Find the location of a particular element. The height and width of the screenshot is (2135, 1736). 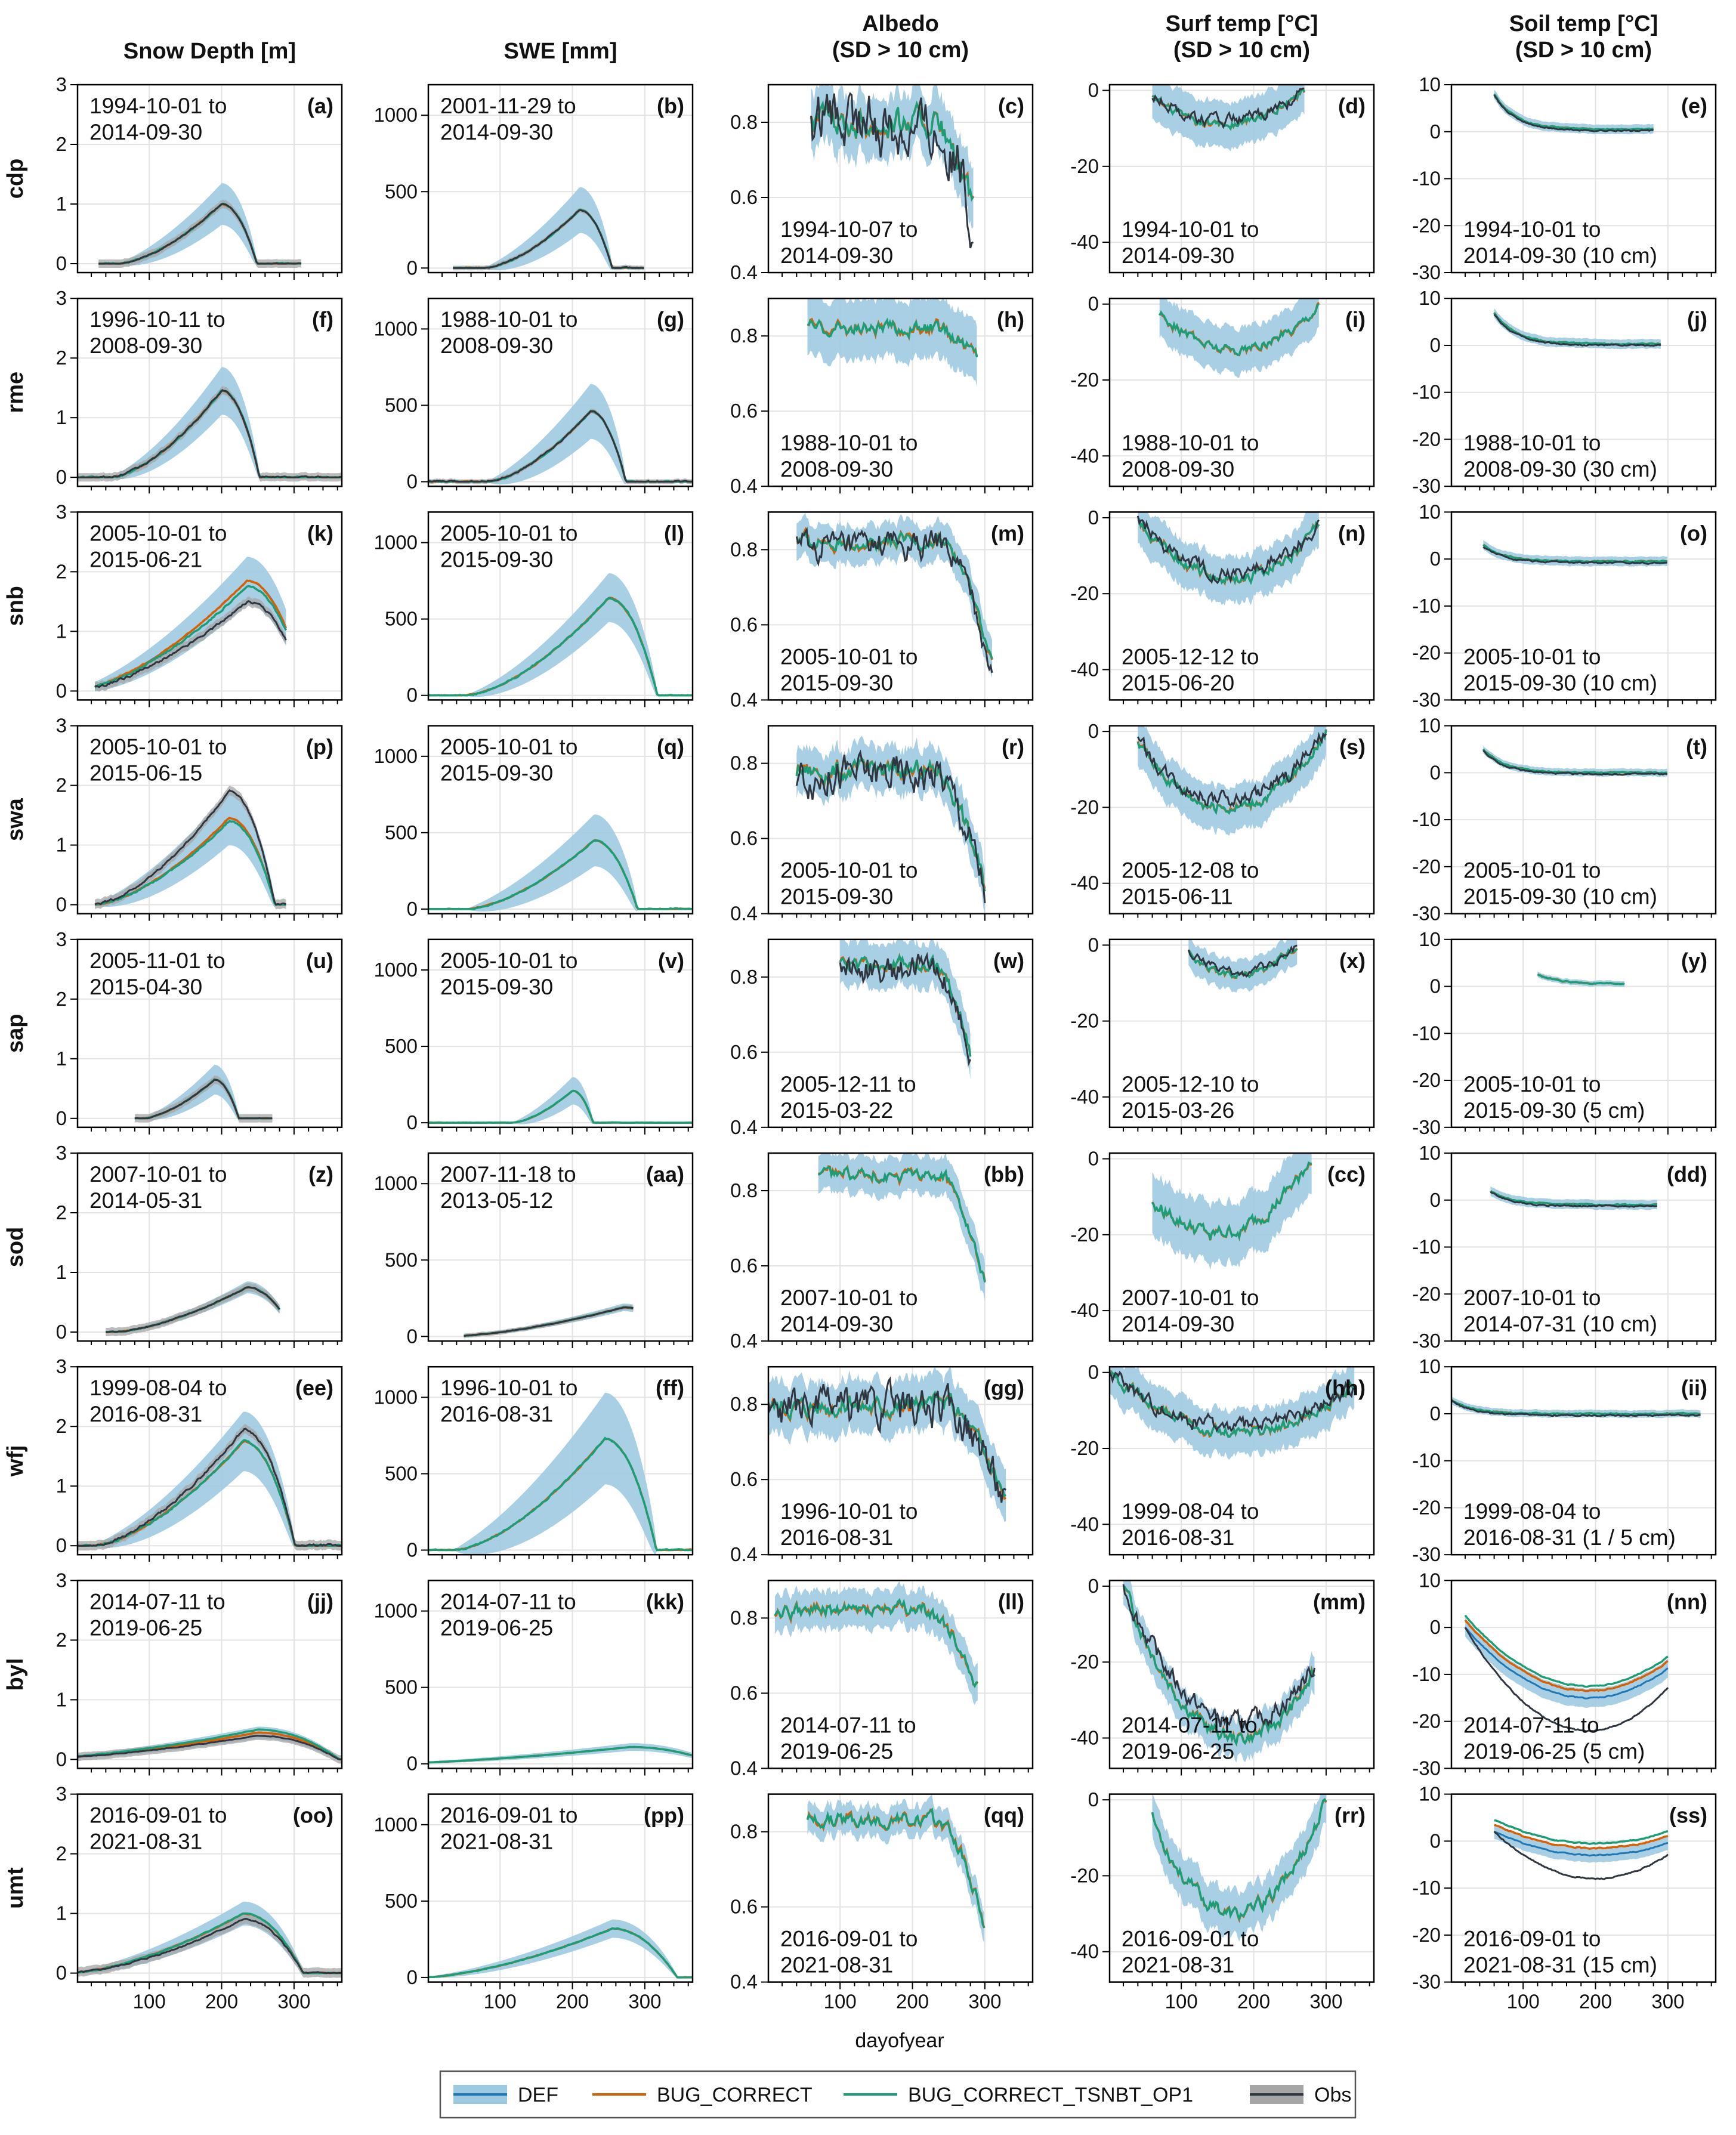

y-tick-label: 2 is located at coordinates (61, 1212).